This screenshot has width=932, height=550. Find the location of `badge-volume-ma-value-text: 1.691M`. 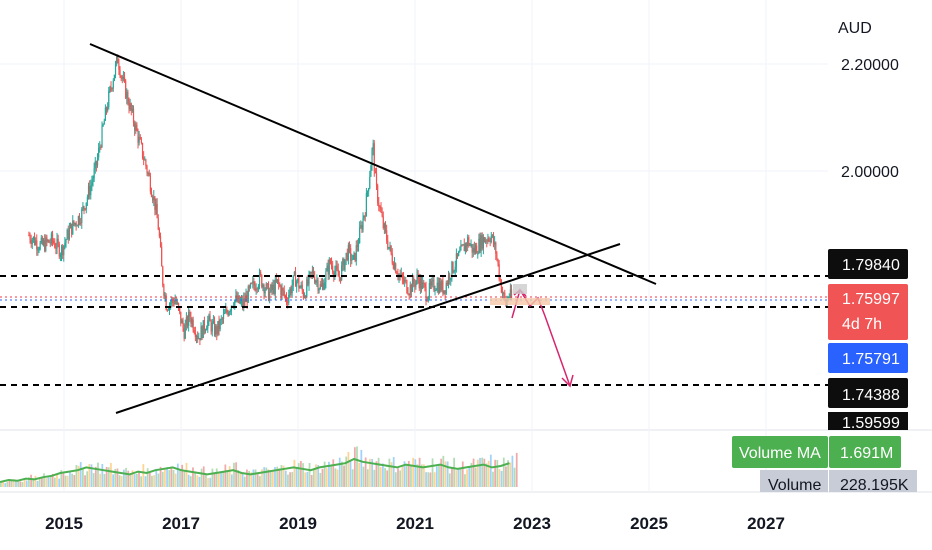

badge-volume-ma-value-text: 1.691M is located at coordinates (866, 453).